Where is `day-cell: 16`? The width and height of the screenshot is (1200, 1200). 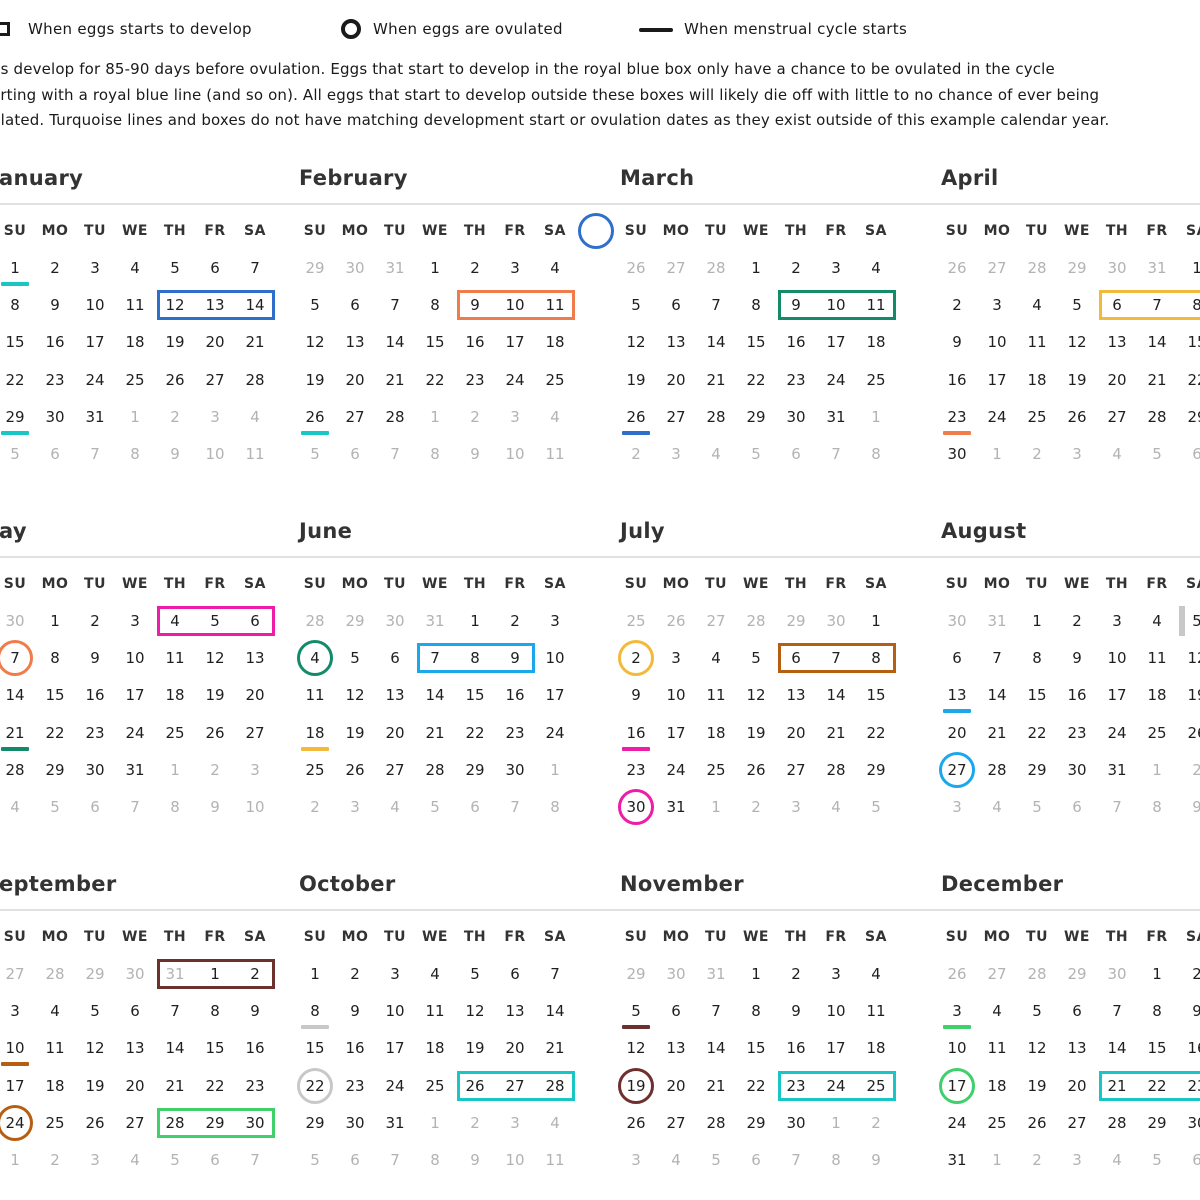
day-cell: 16 is located at coordinates (355, 1048).